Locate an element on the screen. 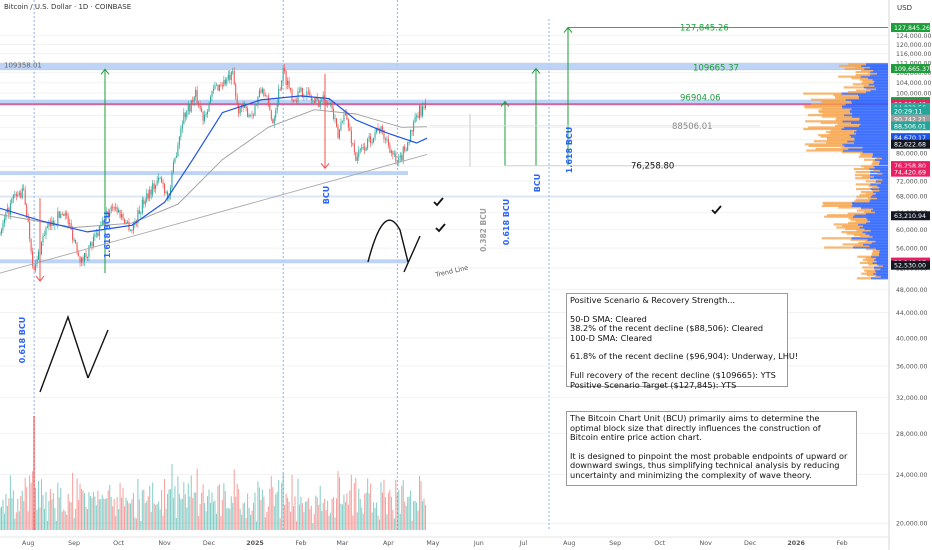 Image resolution: width=932 pixels, height=550 pixels. price-tick-label: 124,000.00 is located at coordinates (913, 36).